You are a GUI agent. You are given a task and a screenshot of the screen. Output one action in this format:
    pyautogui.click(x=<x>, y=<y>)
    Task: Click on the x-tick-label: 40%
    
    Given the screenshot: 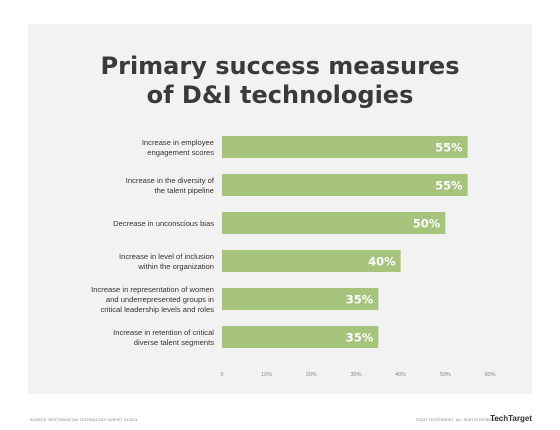 What is the action you would take?
    pyautogui.click(x=400, y=375)
    